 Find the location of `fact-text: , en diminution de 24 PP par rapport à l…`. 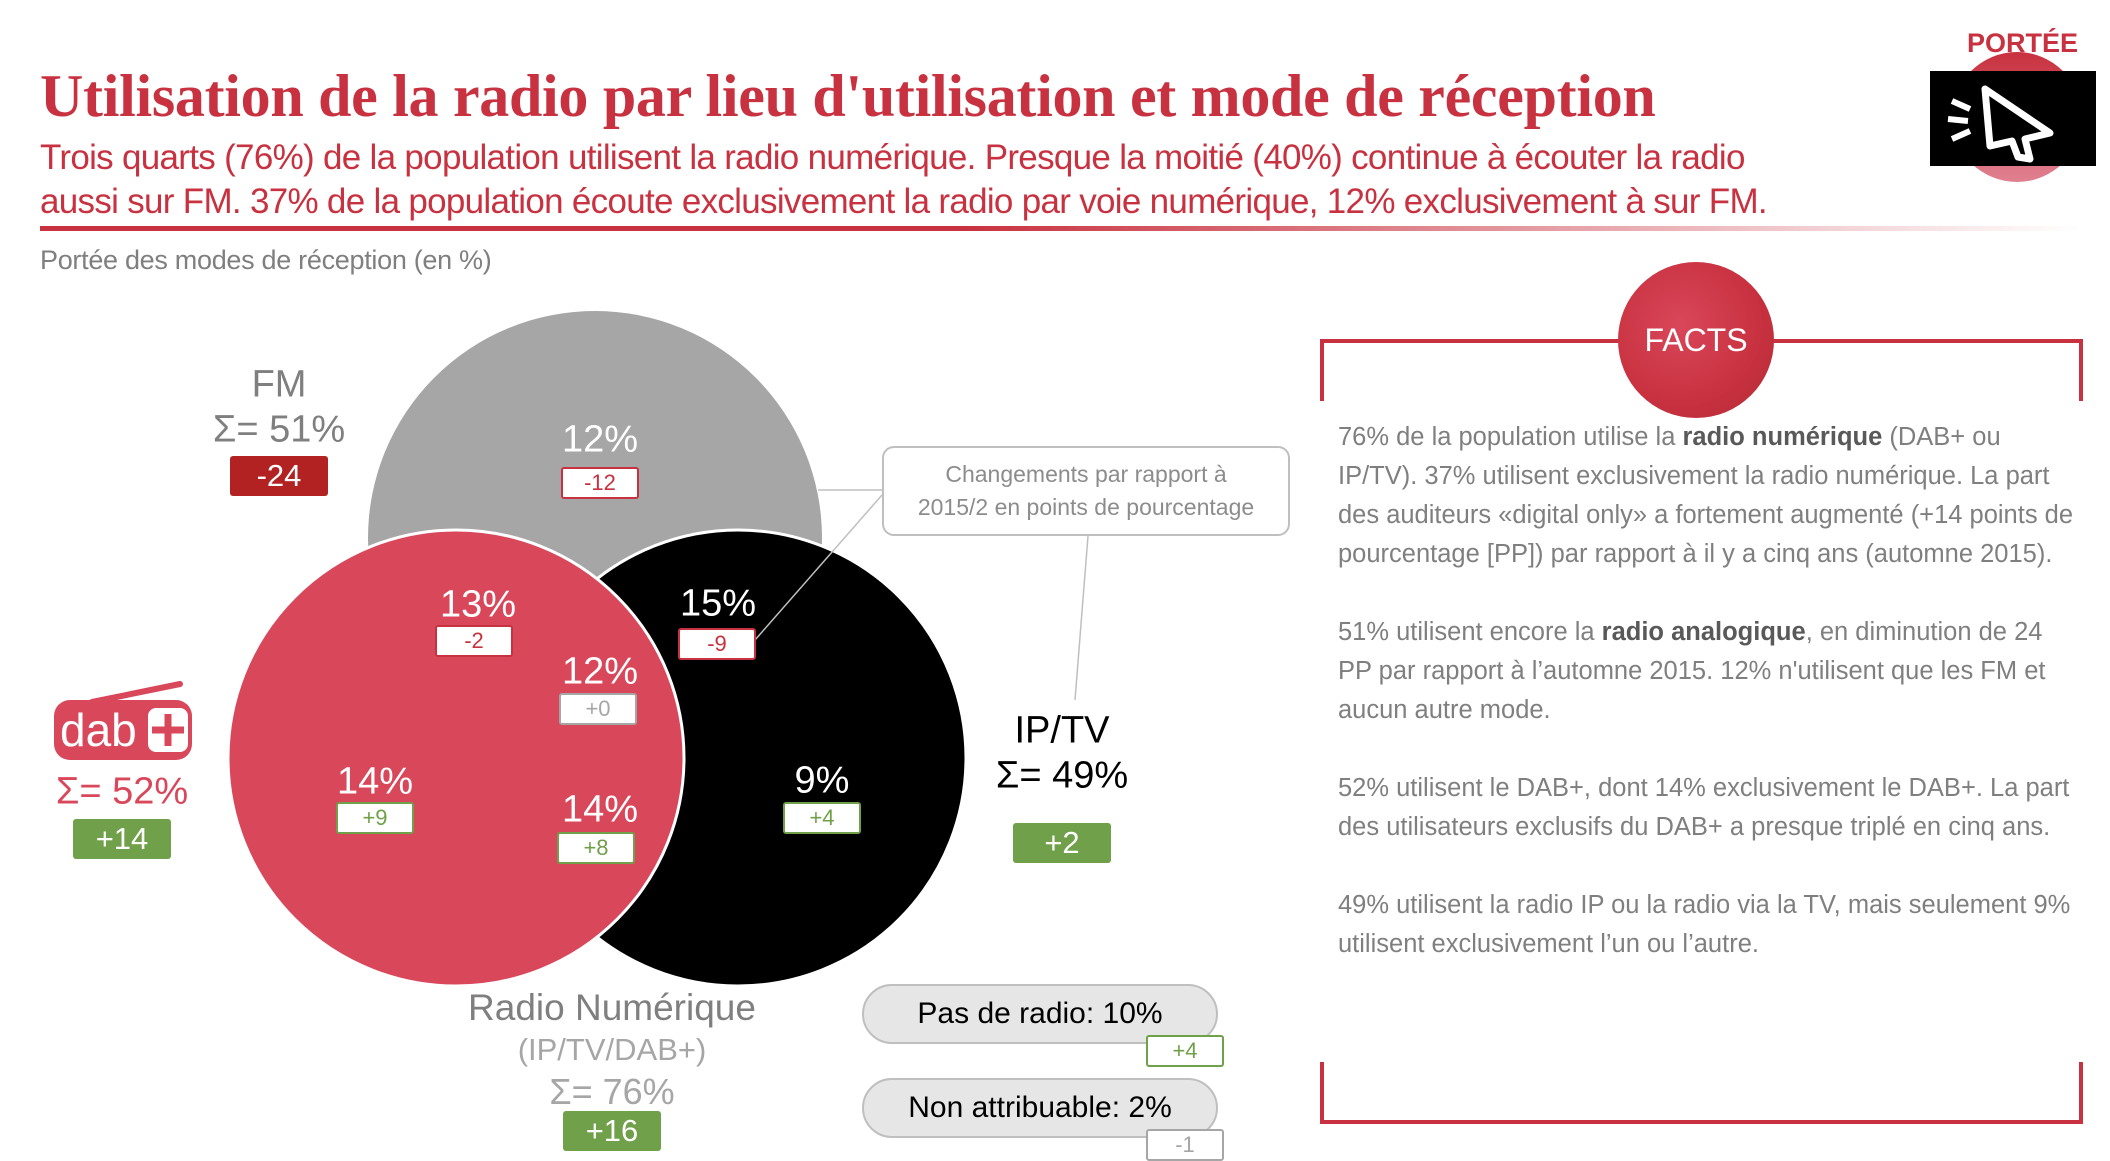

fact-text: , en diminution de 24 PP par rapport à l… is located at coordinates (1692, 671).